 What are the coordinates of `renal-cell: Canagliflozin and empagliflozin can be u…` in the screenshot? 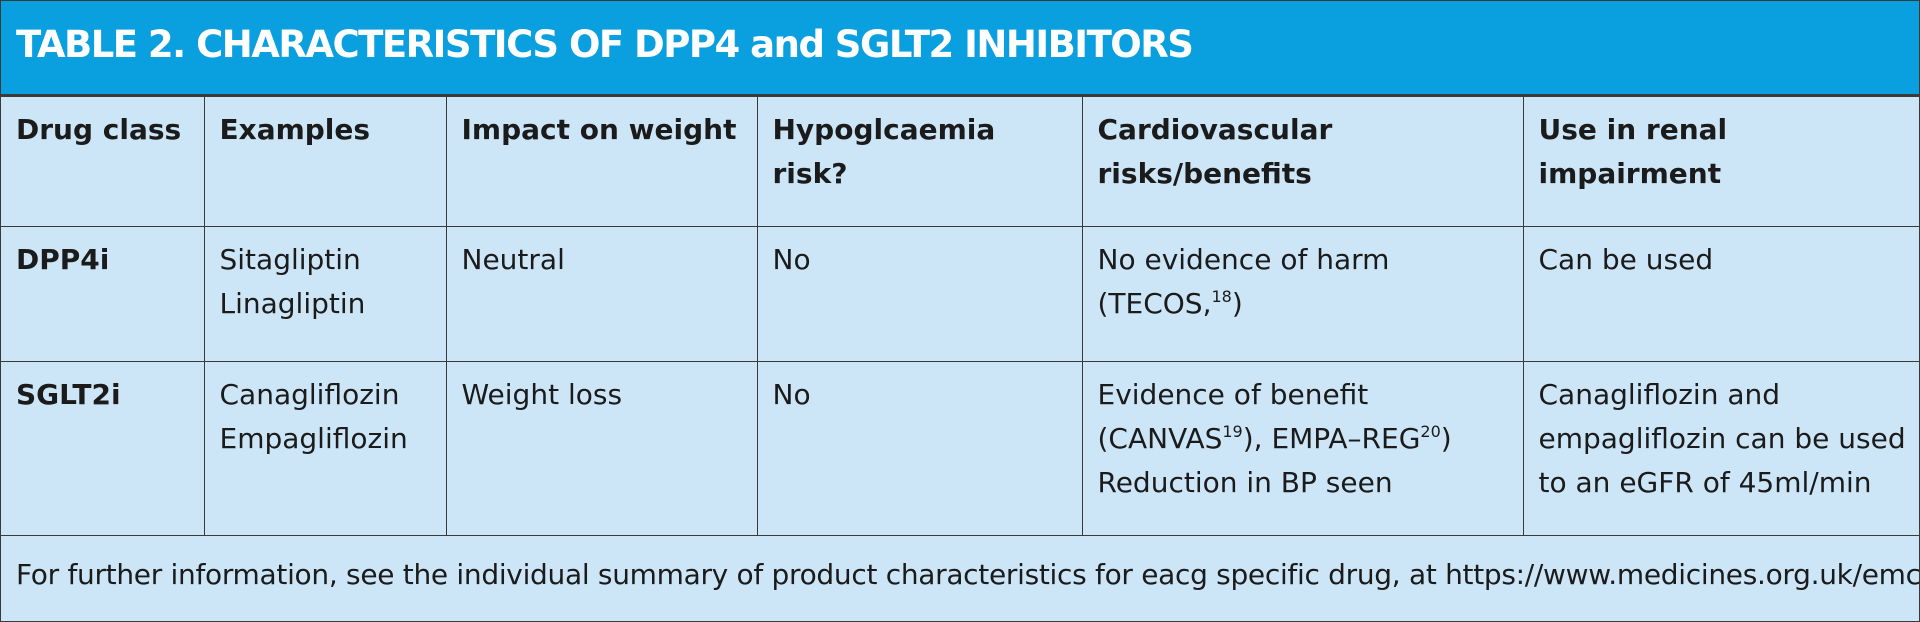 It's located at (1720, 448).